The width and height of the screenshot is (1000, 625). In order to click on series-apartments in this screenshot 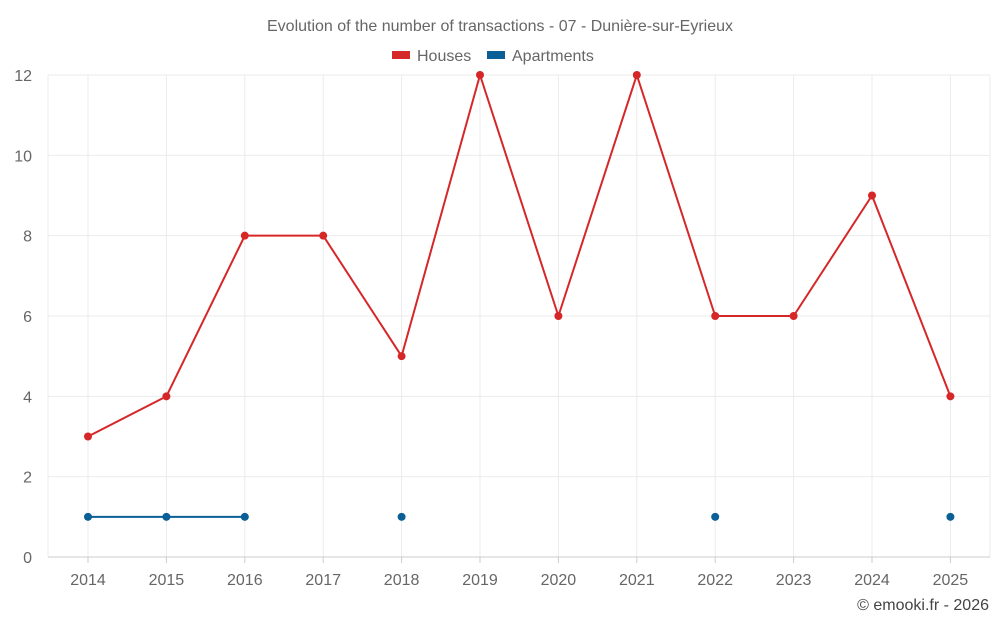, I will do `click(519, 516)`.